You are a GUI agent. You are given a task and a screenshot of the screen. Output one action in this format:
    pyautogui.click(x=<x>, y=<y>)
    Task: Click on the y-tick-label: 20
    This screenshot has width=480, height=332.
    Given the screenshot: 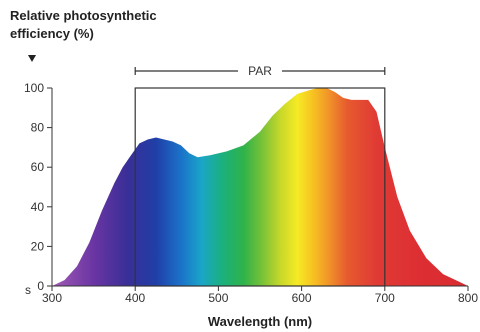 What is the action you would take?
    pyautogui.click(x=38, y=246)
    